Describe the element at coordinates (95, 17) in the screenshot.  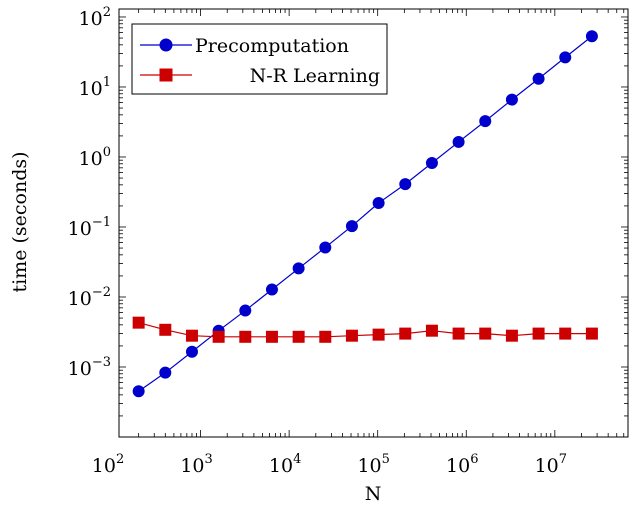
I see `y-tick-label: 10²` at that location.